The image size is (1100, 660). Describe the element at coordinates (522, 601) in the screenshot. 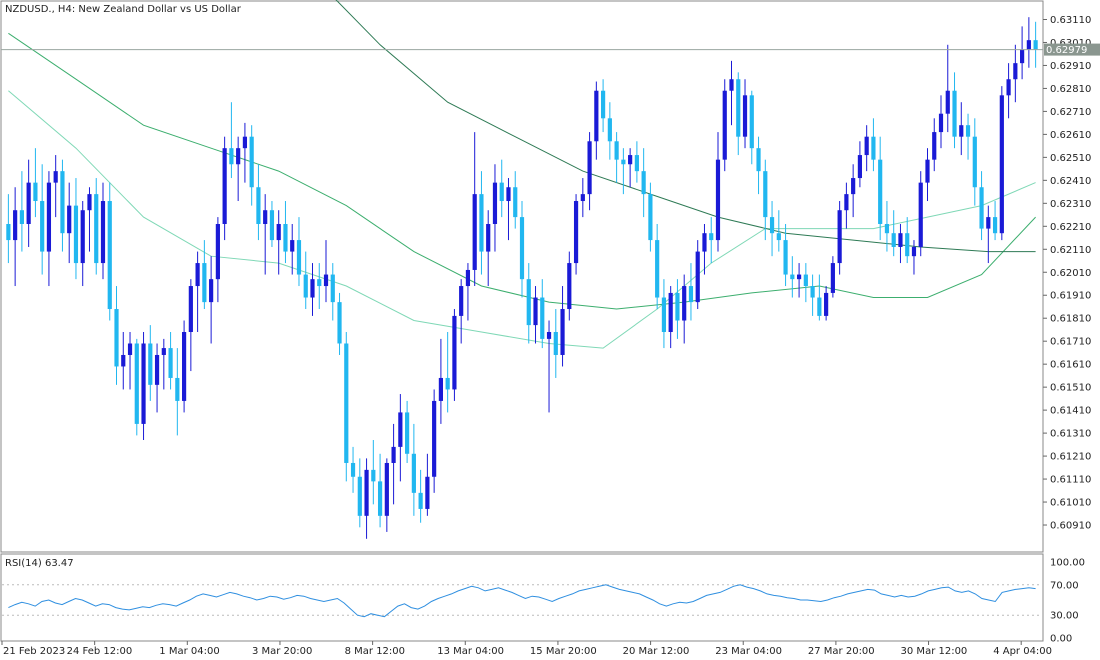

I see `rsi-series` at that location.